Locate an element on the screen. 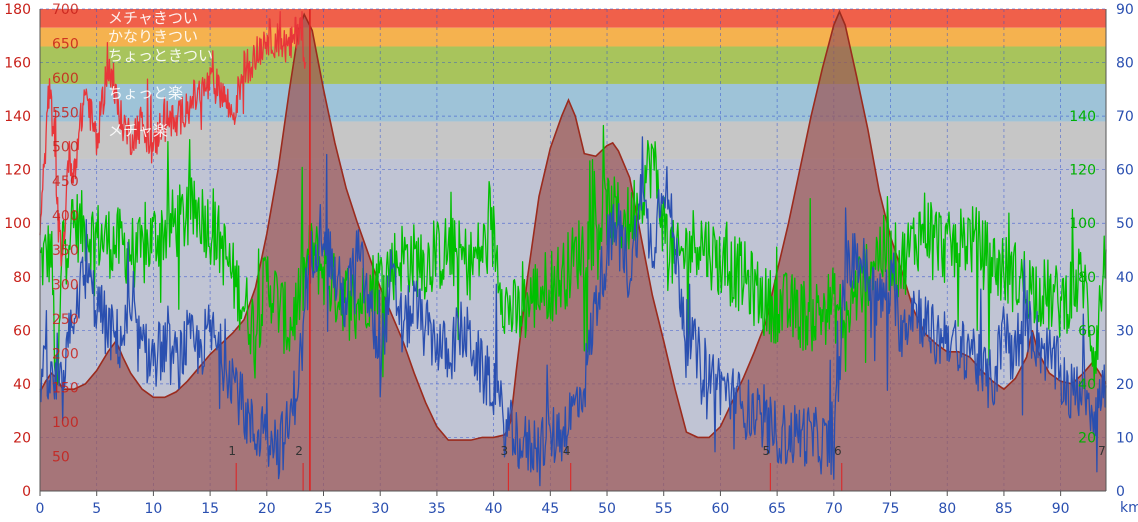 The image size is (1138, 522). power-tick-label-3: 200 is located at coordinates (65, 354).